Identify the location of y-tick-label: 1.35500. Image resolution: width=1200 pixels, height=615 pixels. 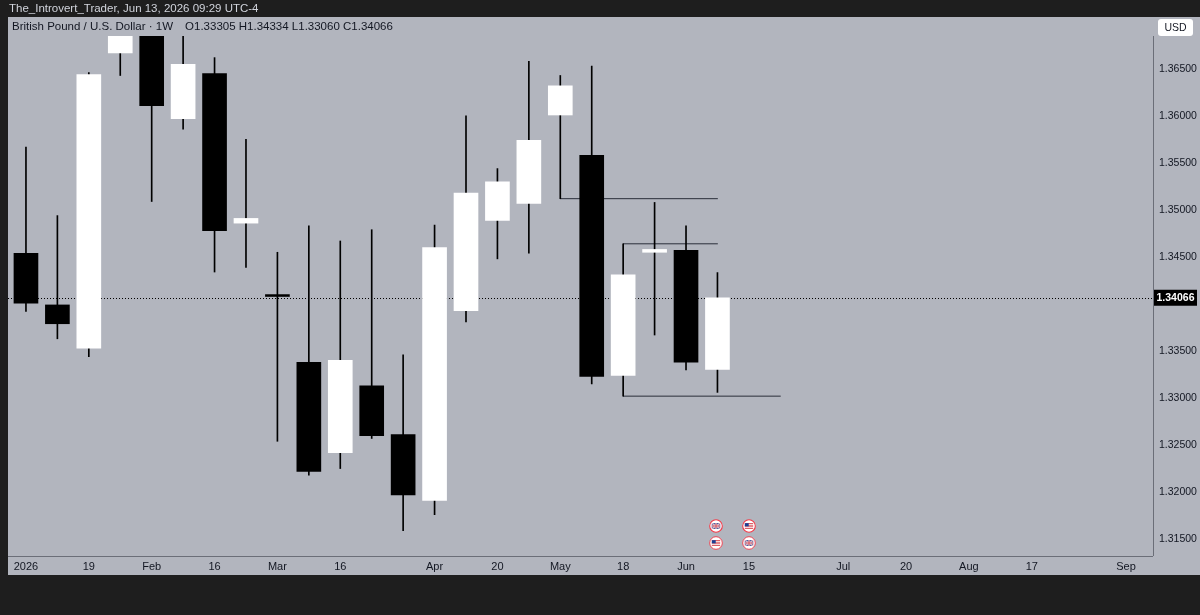
(1178, 161).